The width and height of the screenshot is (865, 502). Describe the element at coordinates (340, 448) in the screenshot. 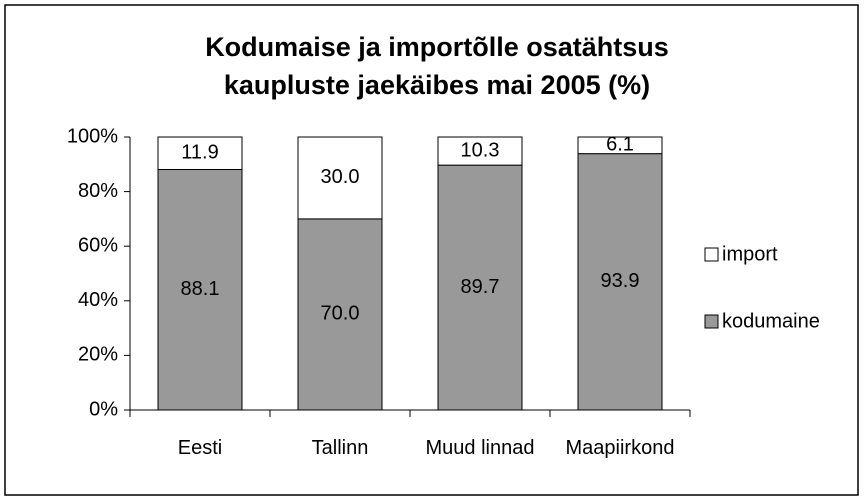

I see `x-tick-label: Tallinn` at that location.